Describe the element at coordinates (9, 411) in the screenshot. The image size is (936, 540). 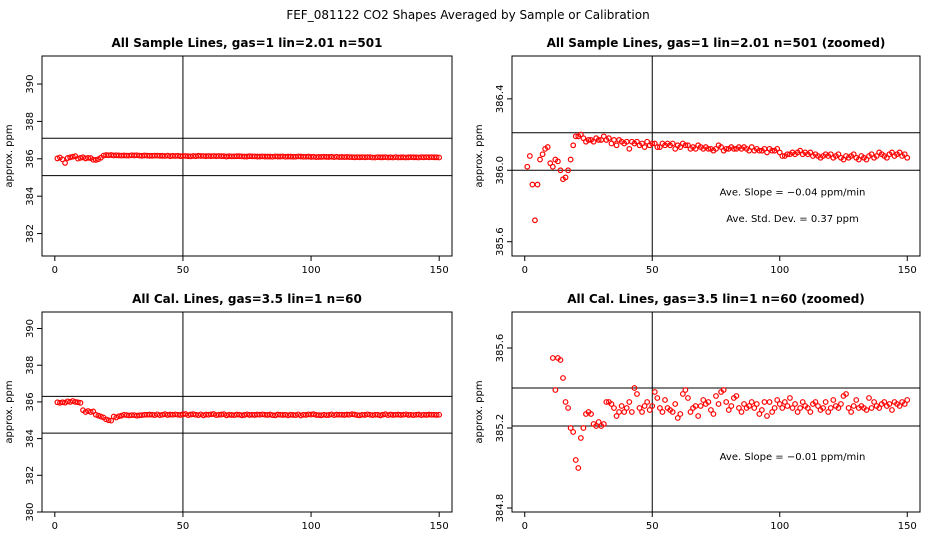
I see `y-axis-label: approx. ppm` at that location.